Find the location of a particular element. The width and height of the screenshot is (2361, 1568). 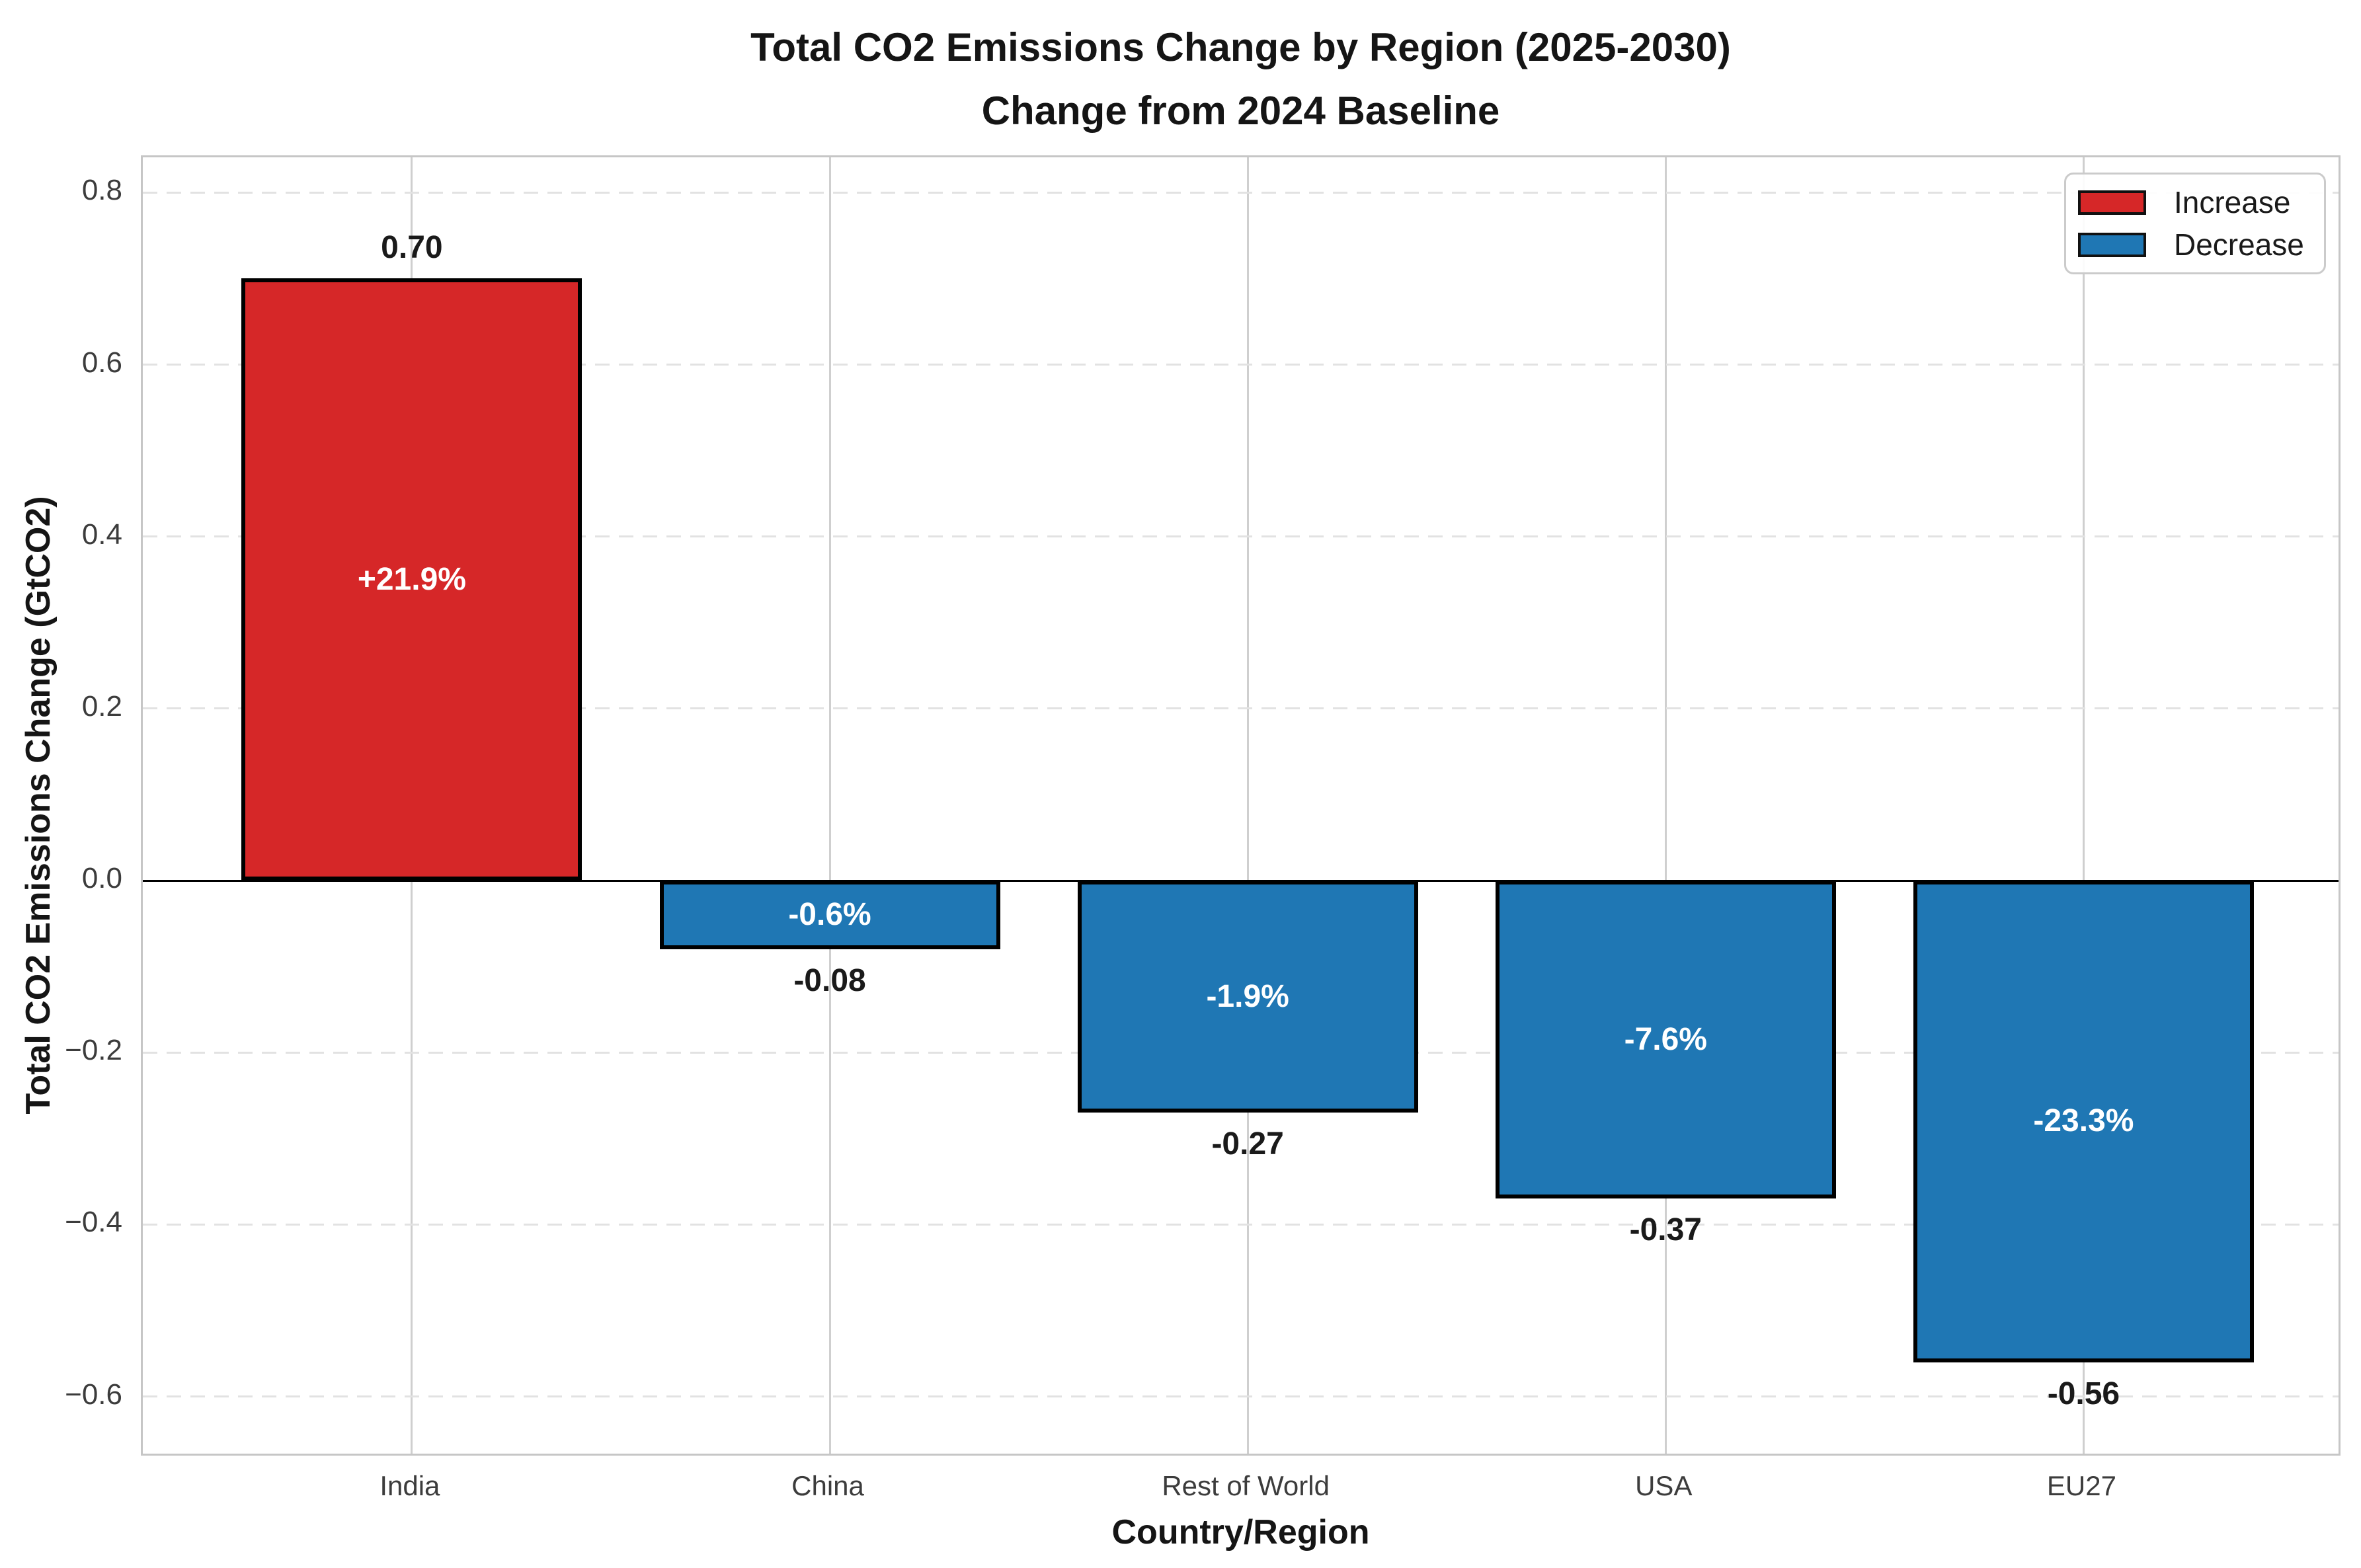

bar-pct-label-china: -0.6% is located at coordinates (829, 915).